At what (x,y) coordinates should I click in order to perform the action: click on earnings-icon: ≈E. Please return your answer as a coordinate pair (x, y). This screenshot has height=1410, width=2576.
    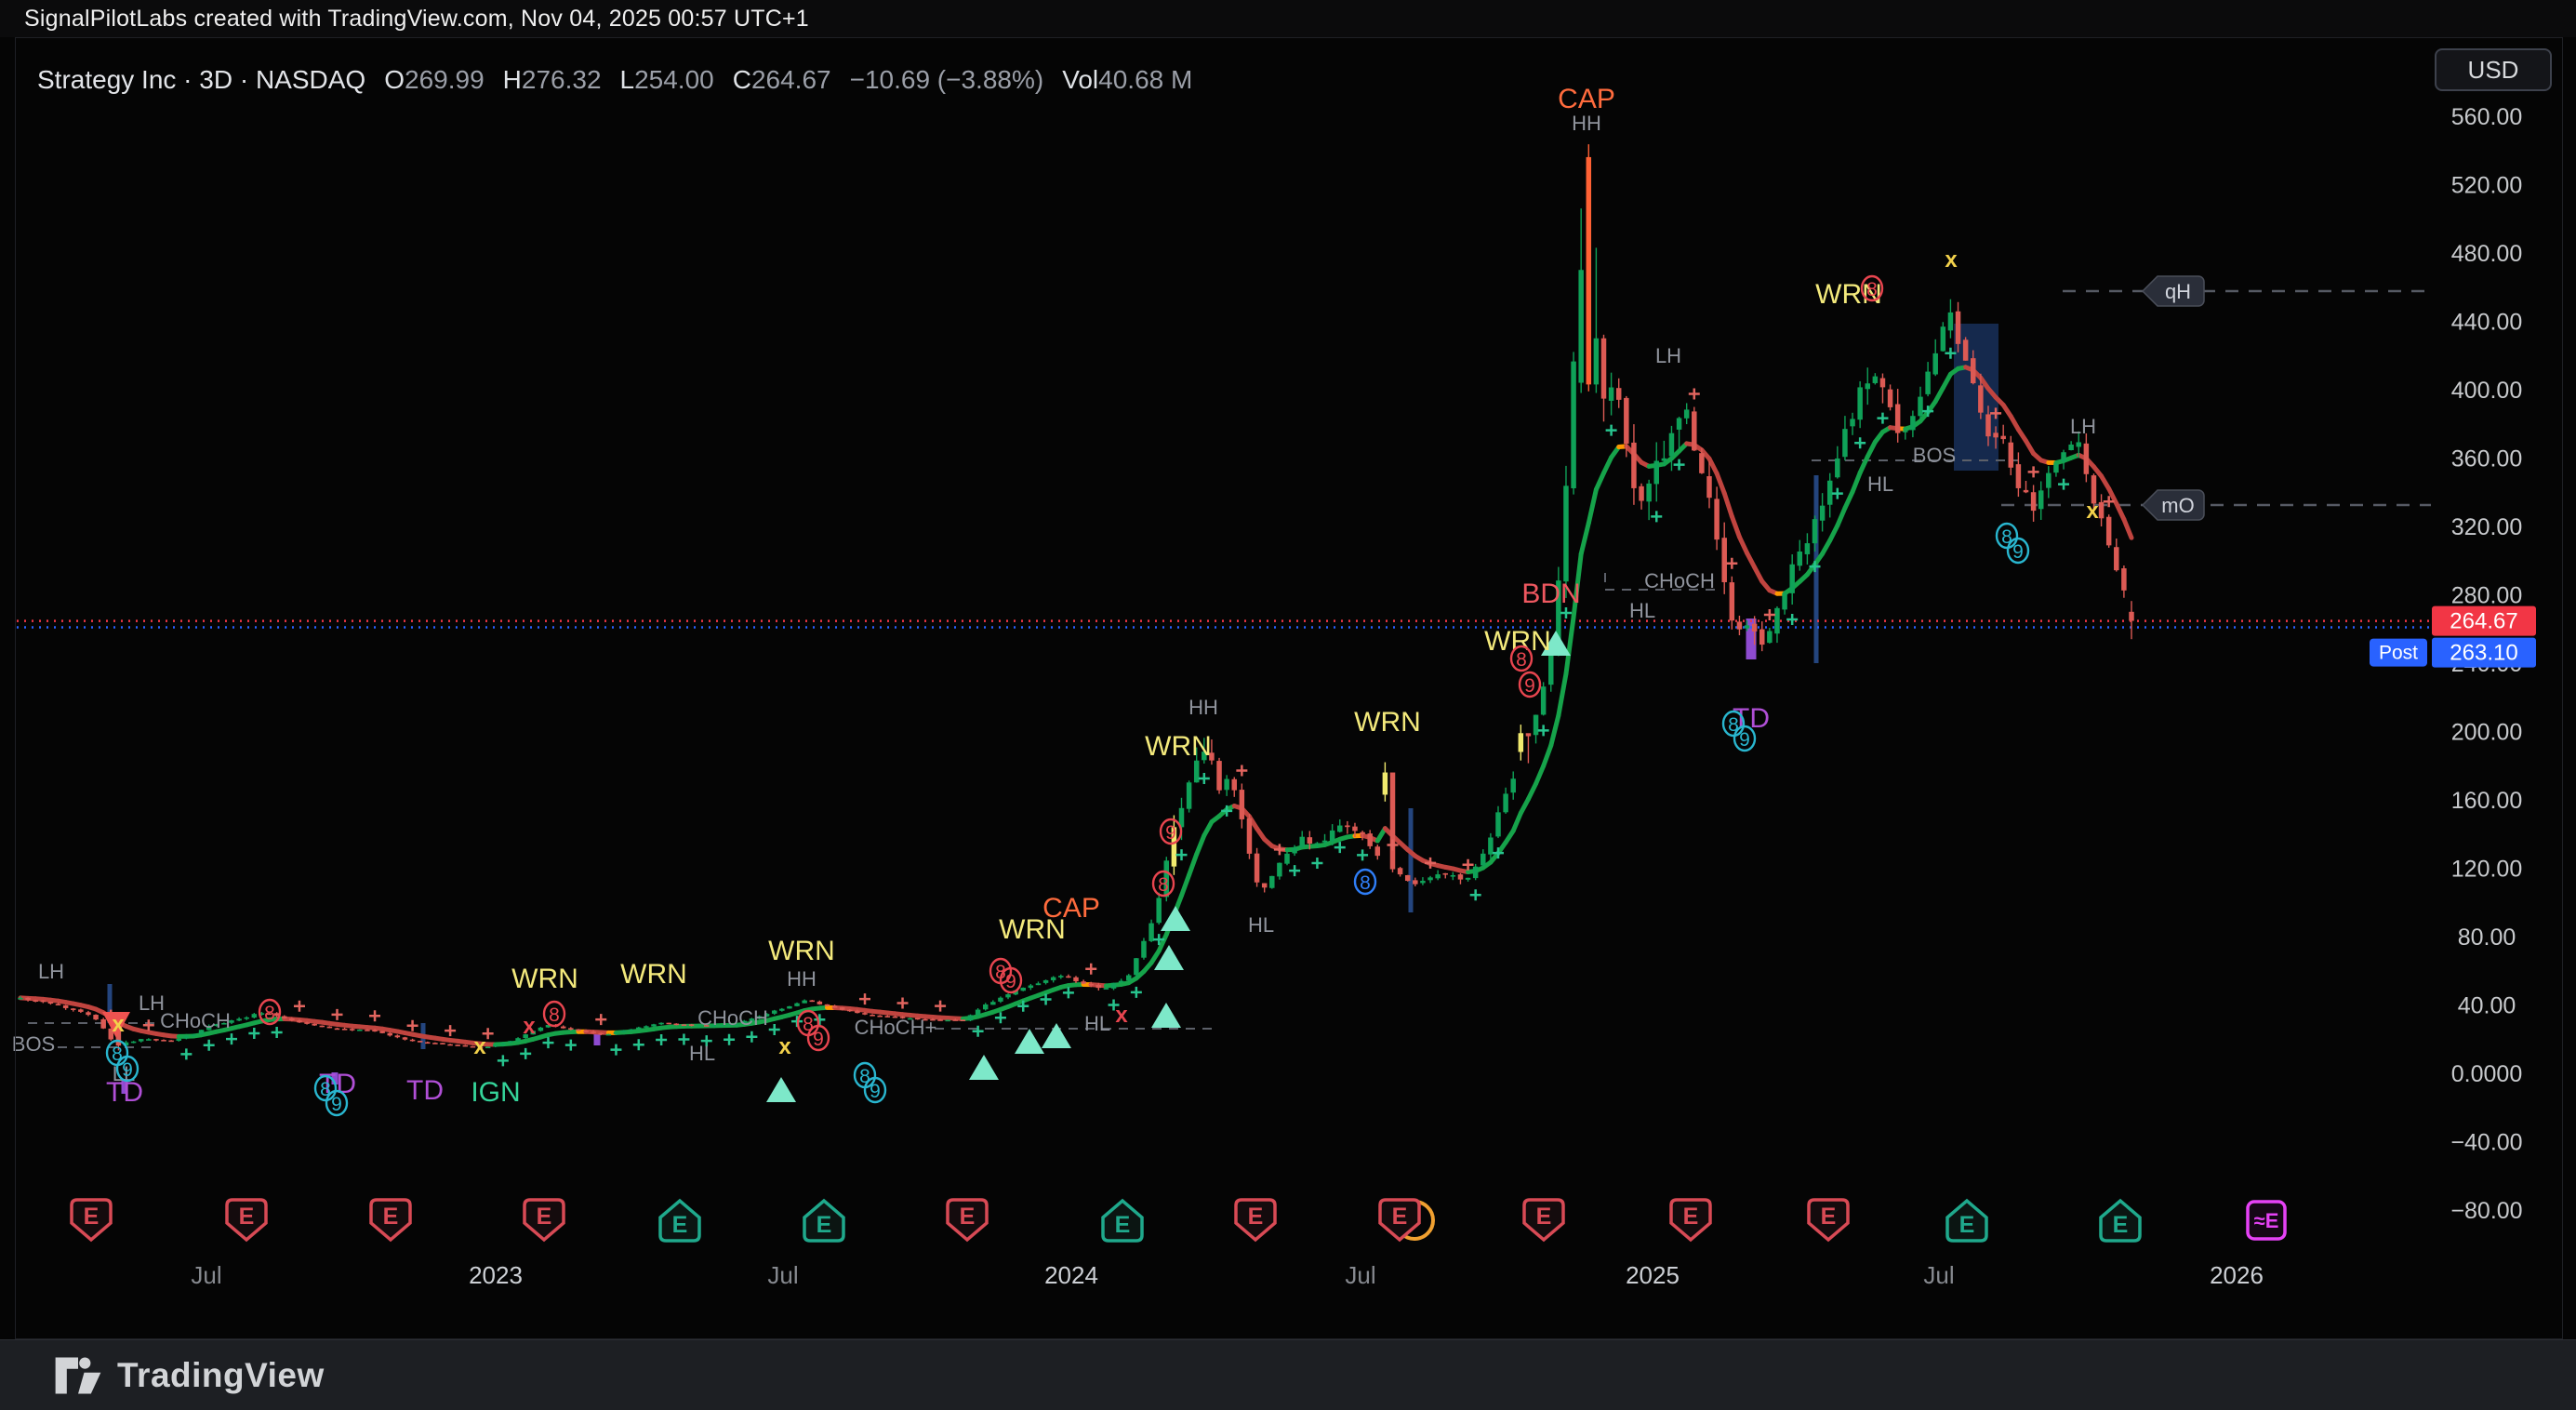
    Looking at the image, I should click on (2266, 1220).